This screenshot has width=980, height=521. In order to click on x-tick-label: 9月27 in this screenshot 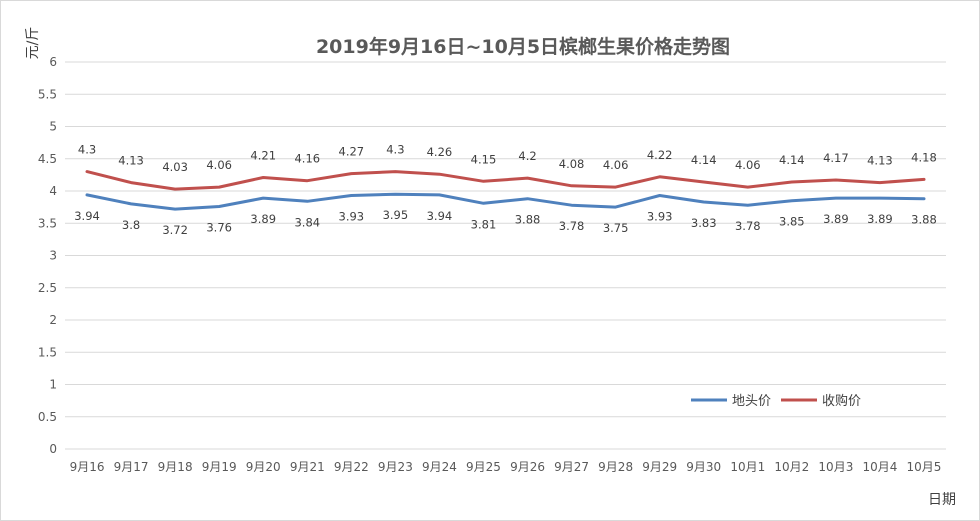, I will do `click(571, 467)`.